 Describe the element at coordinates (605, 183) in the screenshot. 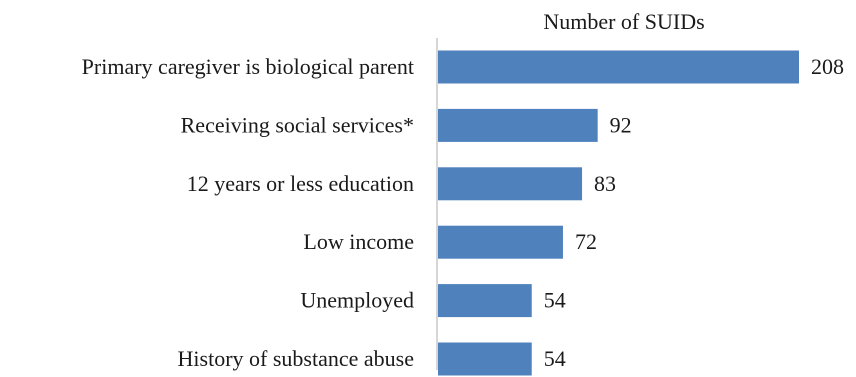

I see `value-label-2: 83` at that location.